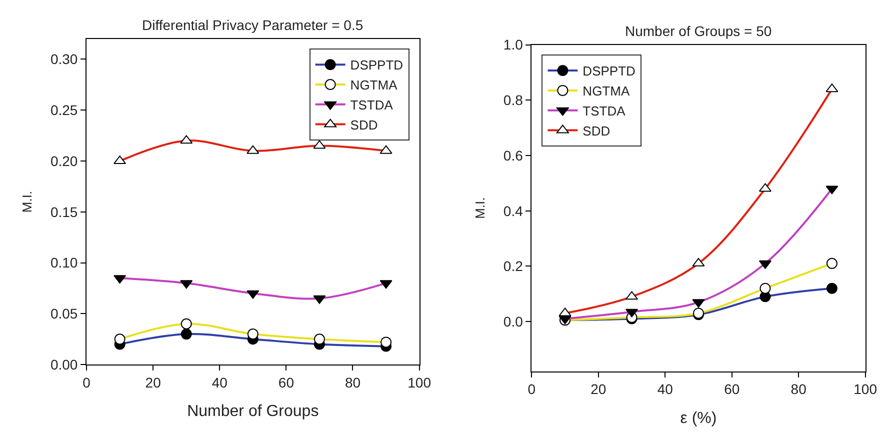 This screenshot has width=894, height=439. Describe the element at coordinates (64, 364) in the screenshot. I see `y-tick-label: 0.00` at that location.